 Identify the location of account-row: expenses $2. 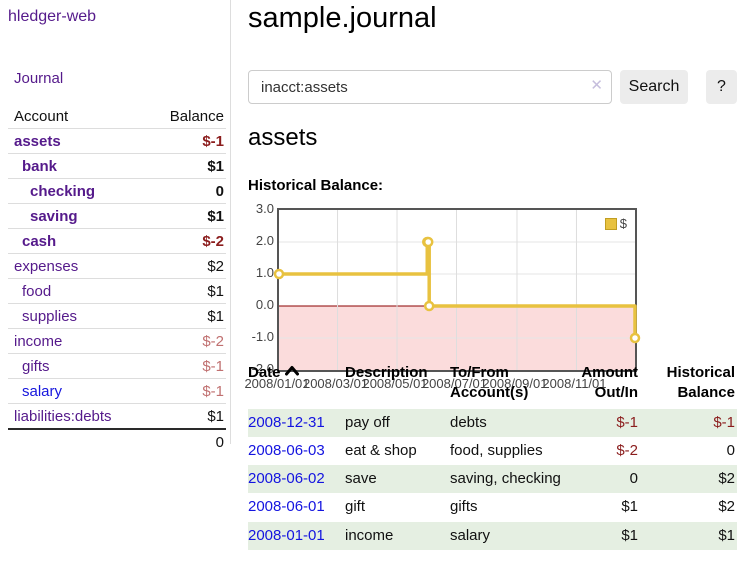
(117, 266).